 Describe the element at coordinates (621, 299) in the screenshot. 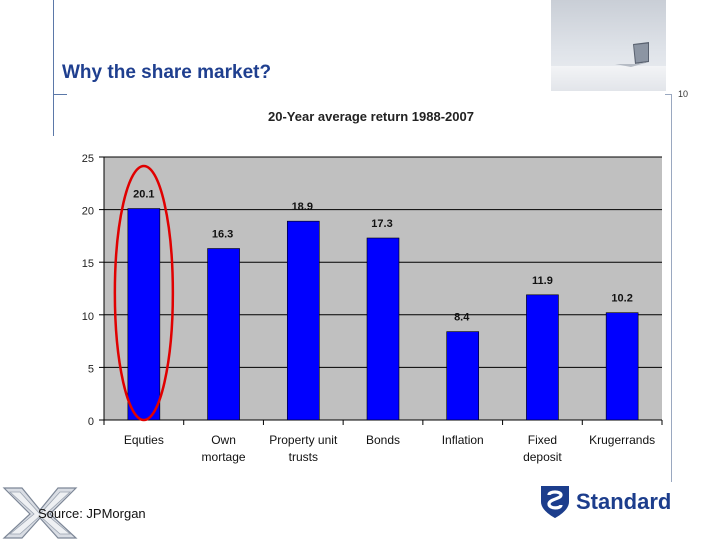

I see `data-label: 10.2` at that location.